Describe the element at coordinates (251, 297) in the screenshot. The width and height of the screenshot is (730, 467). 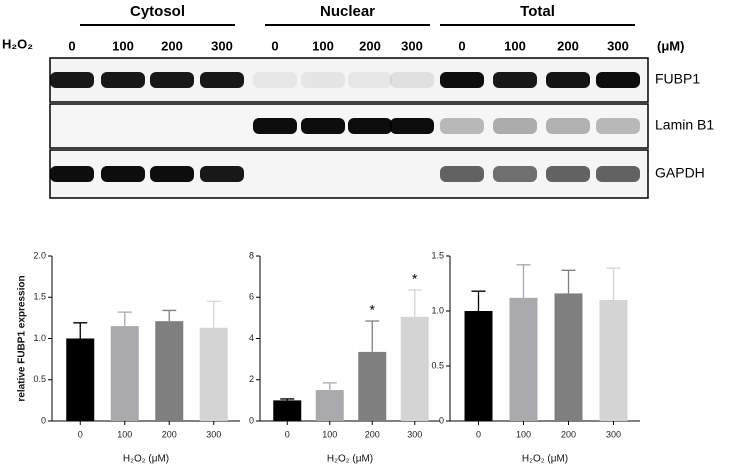
I see `y-tick-label: 6` at that location.